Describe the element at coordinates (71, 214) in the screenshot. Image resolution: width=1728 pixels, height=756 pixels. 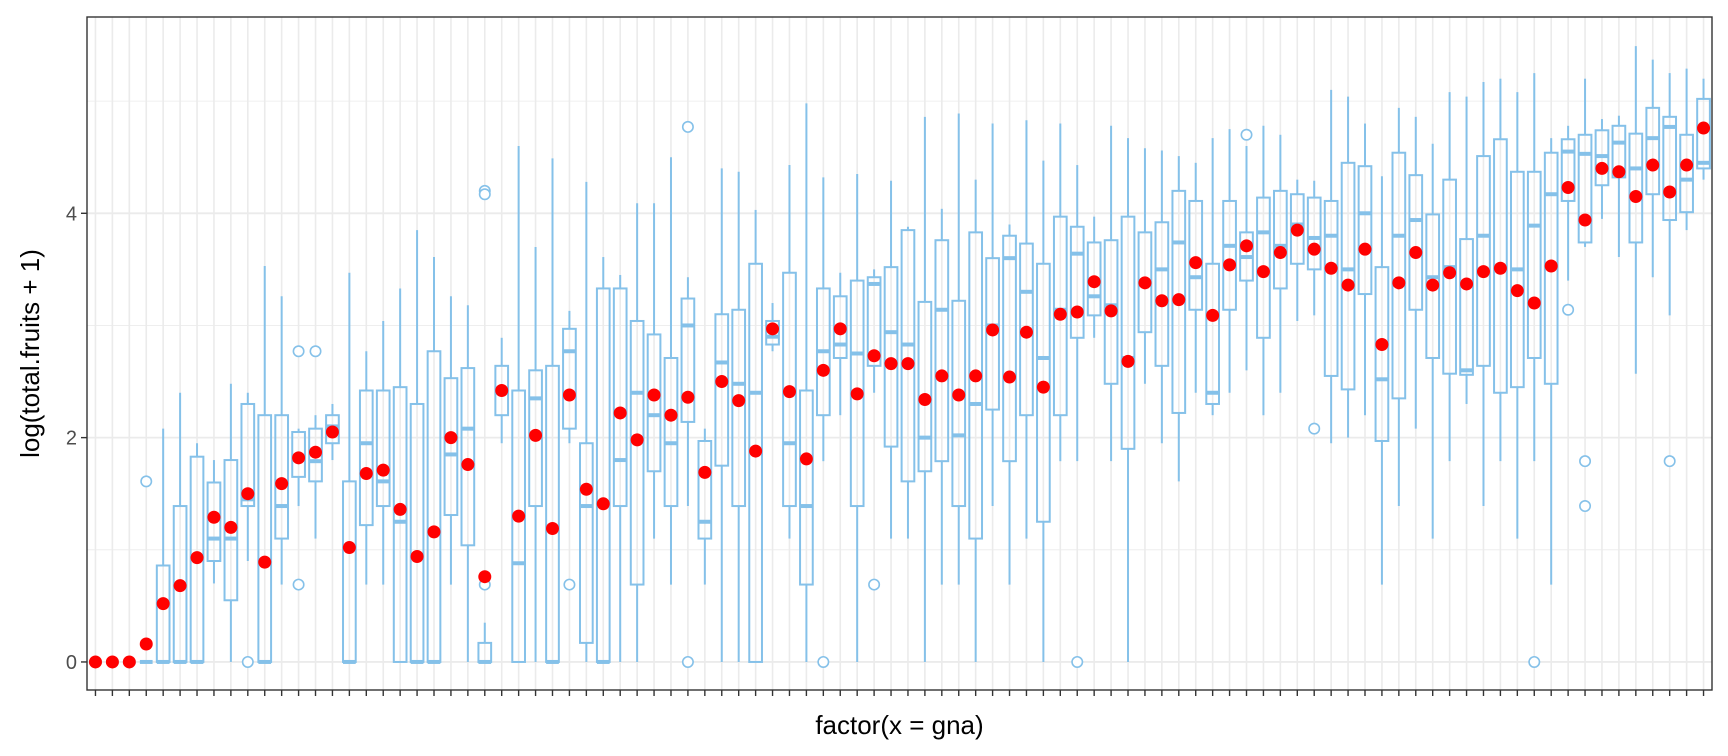
I see `y-tick-label: 4` at that location.